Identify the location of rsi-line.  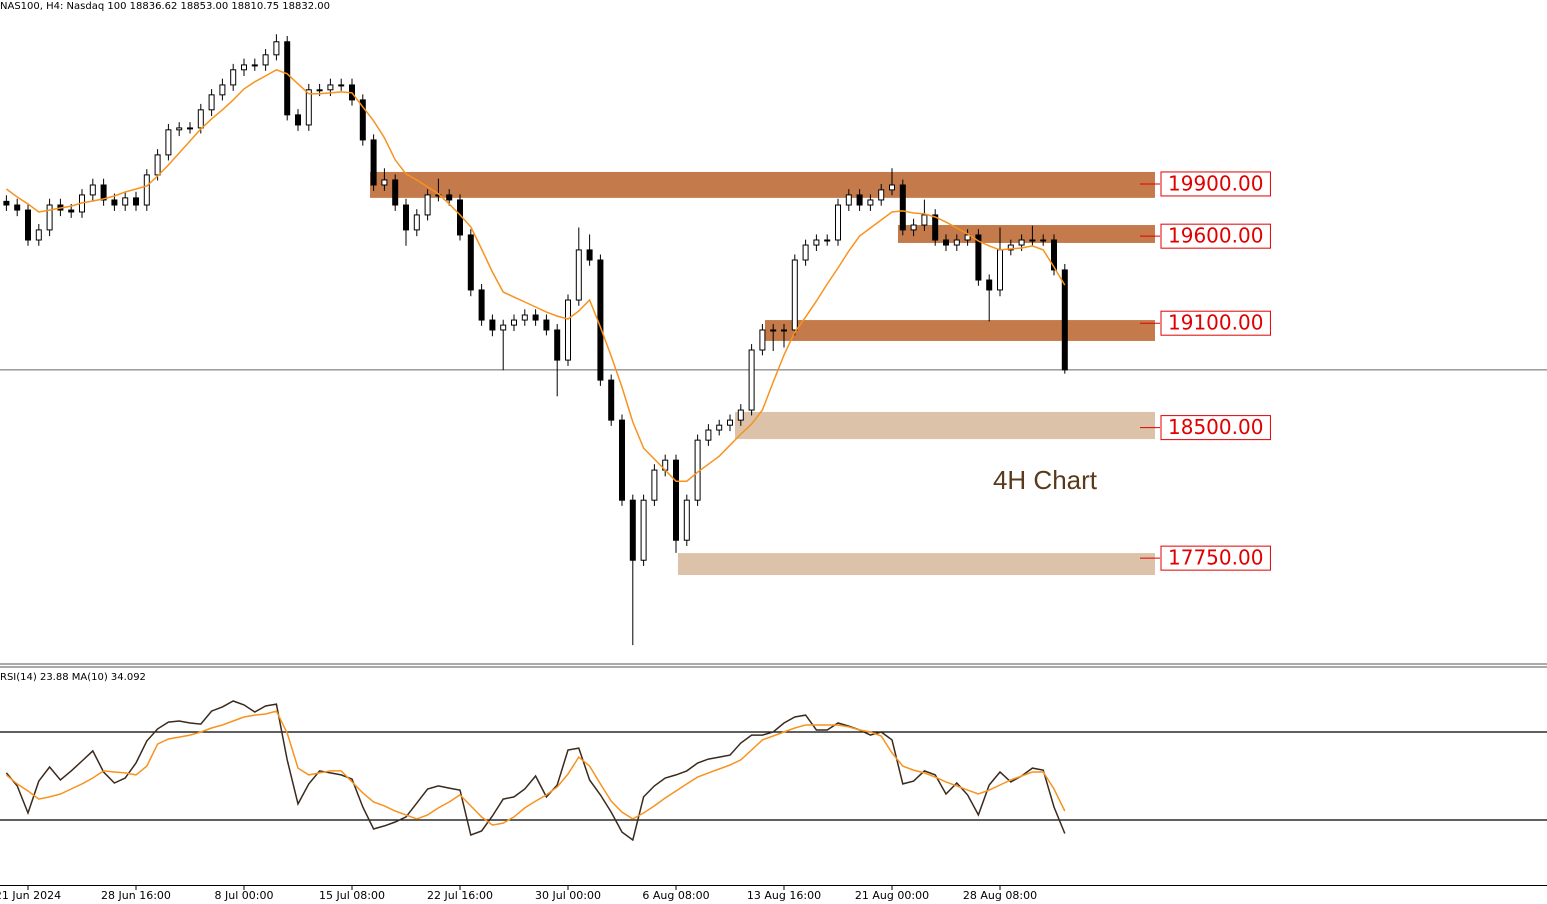
(535, 771).